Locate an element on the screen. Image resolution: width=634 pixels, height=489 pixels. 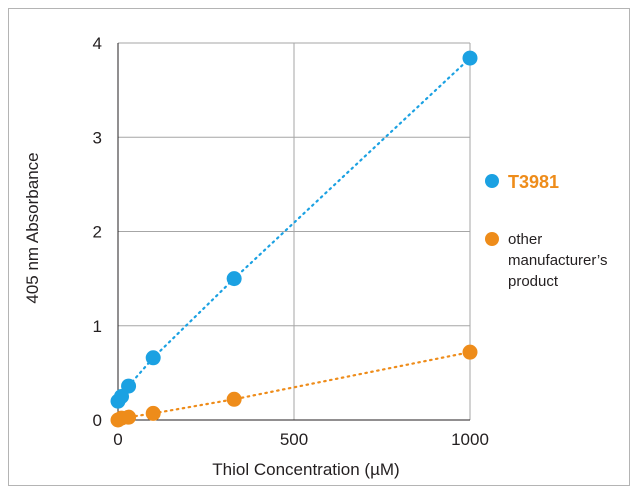
legend-label-other-line-3: product is located at coordinates (533, 281).